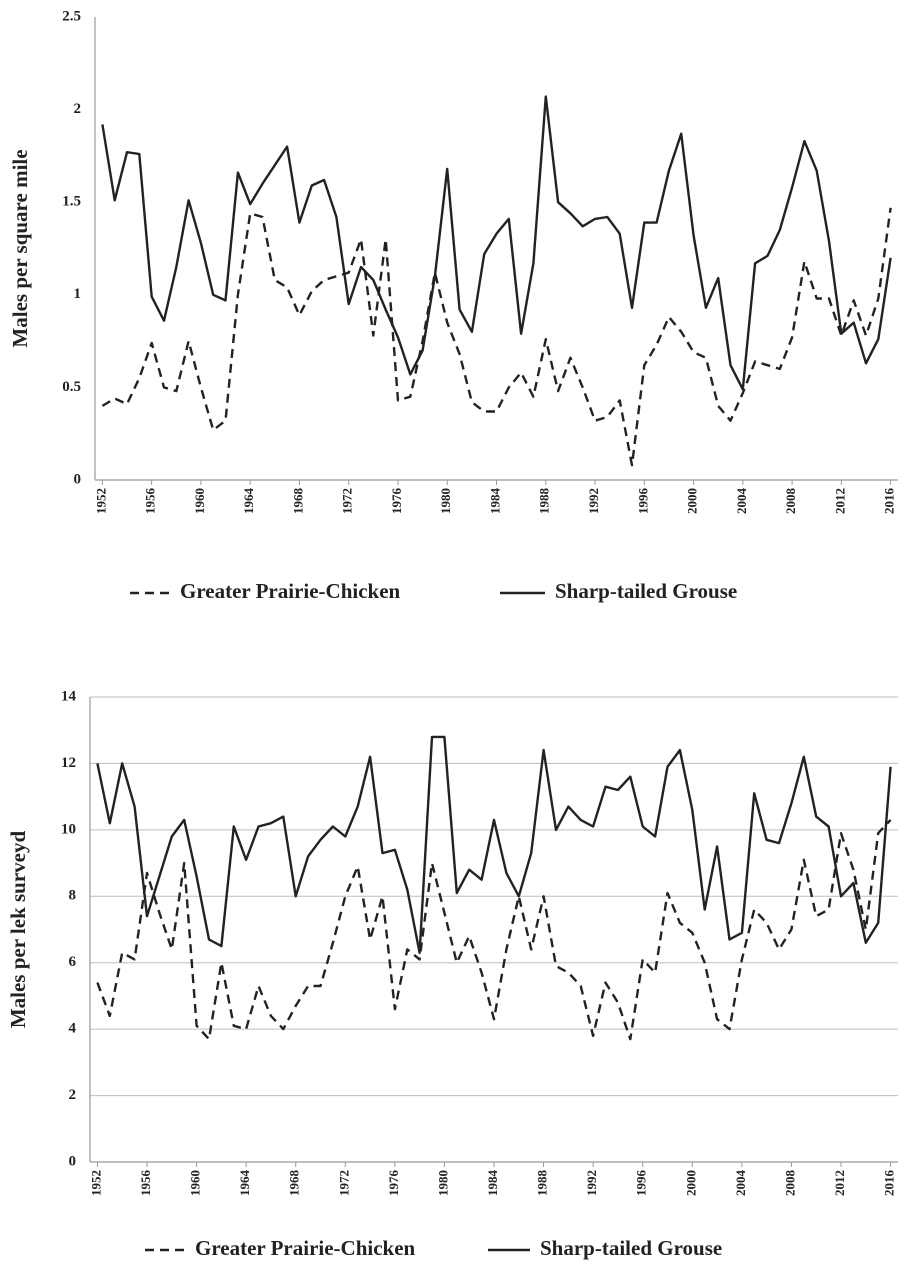 This screenshot has height=1273, width=904. I want to click on y-tick-label: 8, so click(73, 896).